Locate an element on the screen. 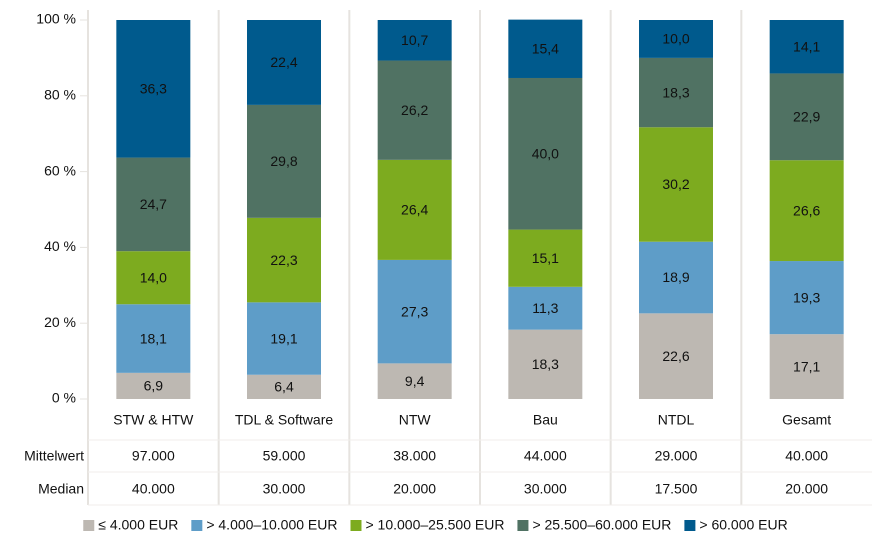  value-label: 24,7 is located at coordinates (153, 204).